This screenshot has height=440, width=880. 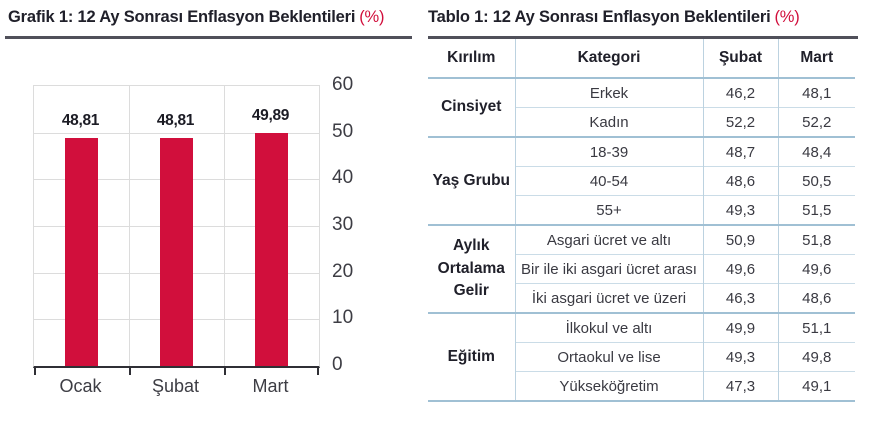 I want to click on bar-value-label-2: 49,89, so click(x=270, y=116).